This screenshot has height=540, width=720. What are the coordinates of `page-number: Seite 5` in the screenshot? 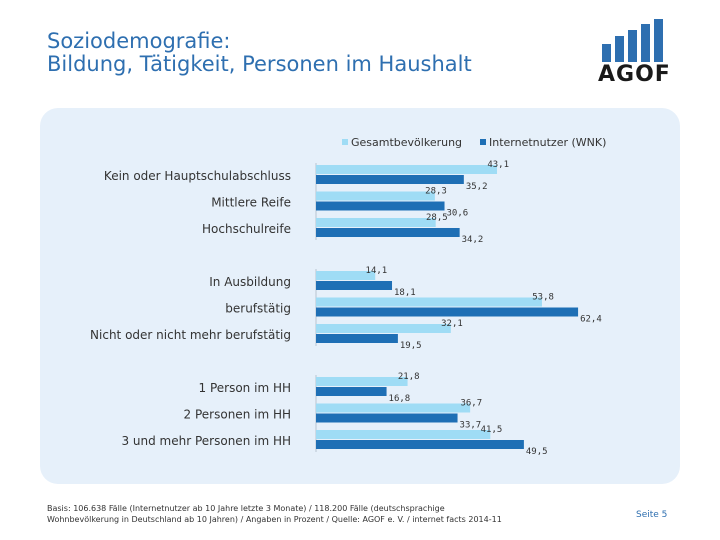 It's located at (652, 515).